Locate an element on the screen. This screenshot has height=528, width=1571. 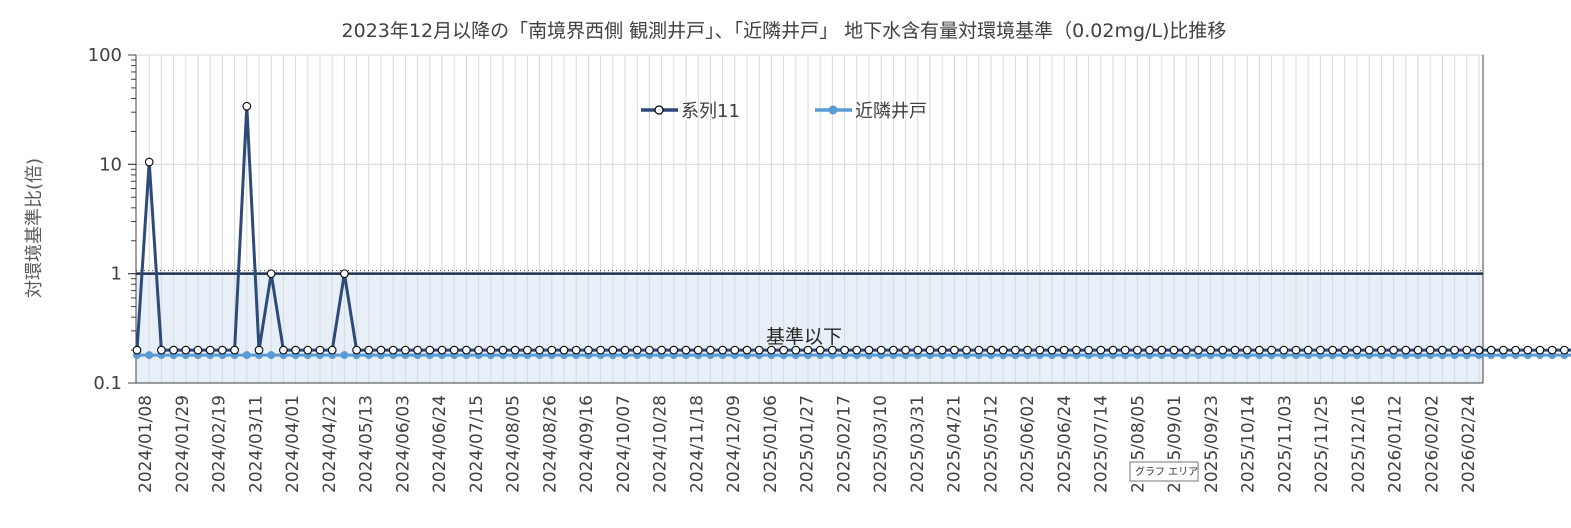
legend-marker-series11 is located at coordinates (659, 110).